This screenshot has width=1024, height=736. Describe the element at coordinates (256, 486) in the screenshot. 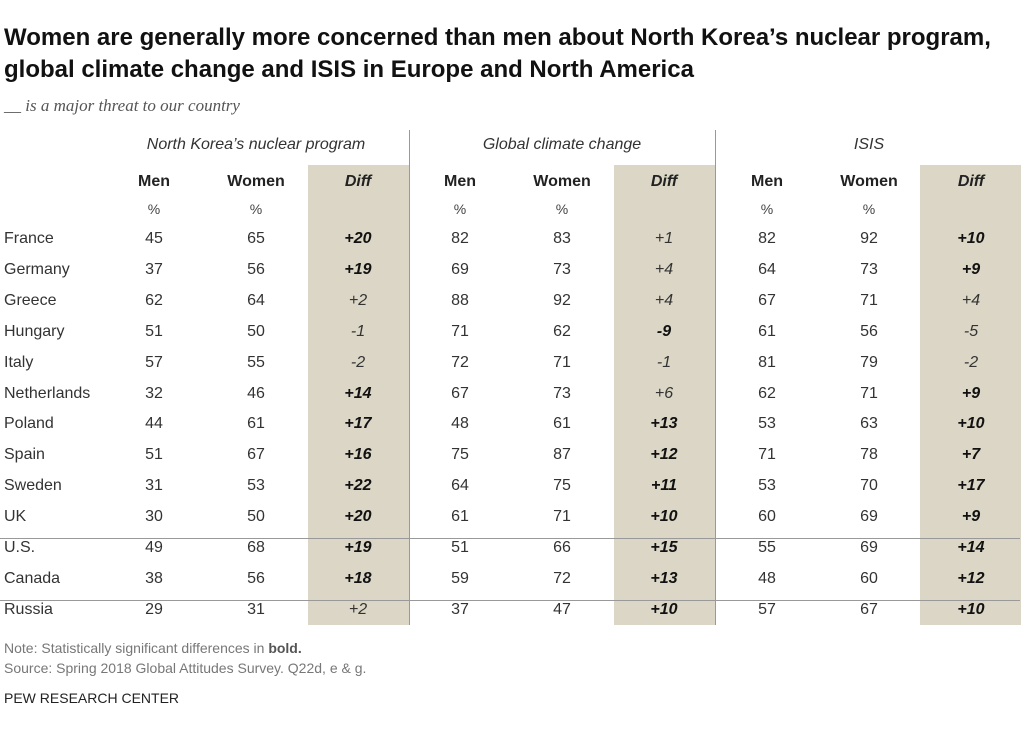

I see `value-cell: 53` at that location.